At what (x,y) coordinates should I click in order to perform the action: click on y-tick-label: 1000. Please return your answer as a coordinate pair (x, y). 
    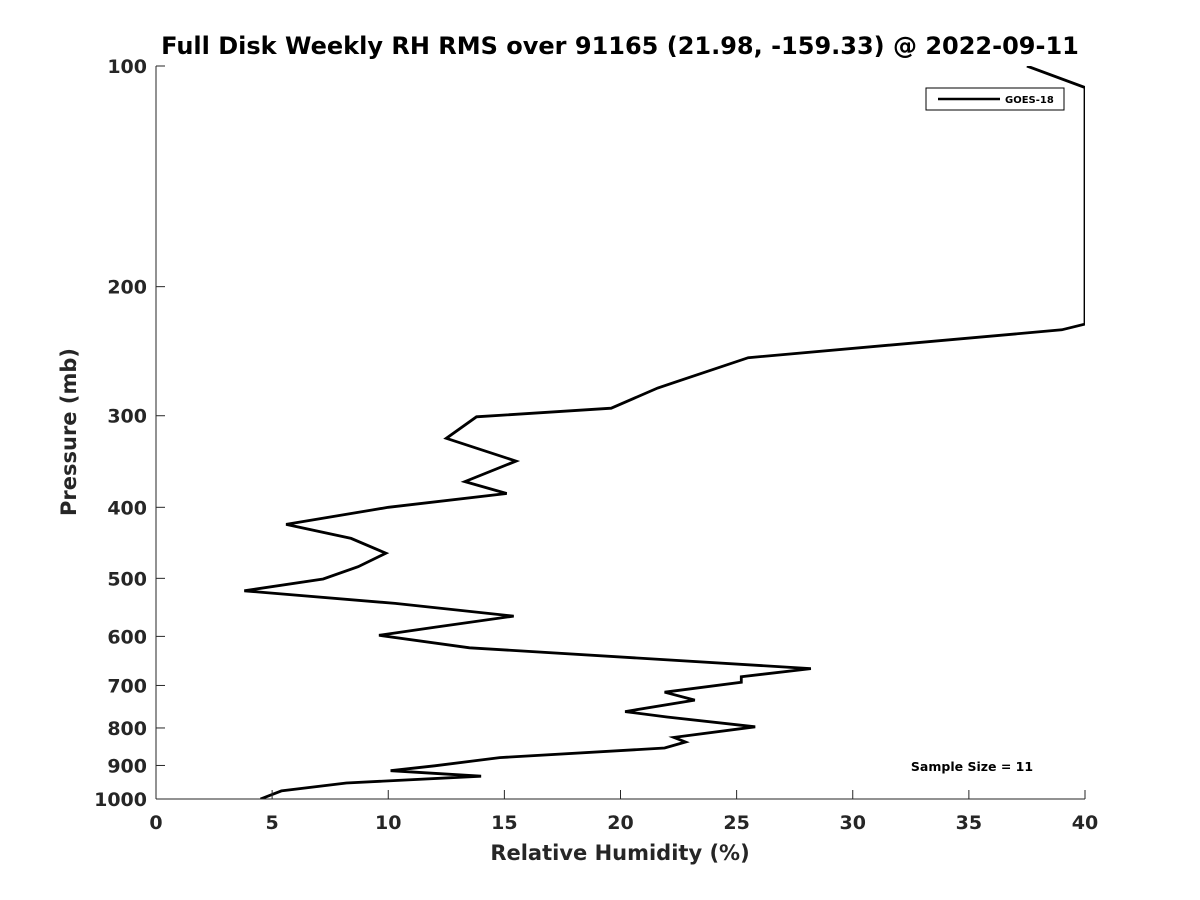
    Looking at the image, I should click on (120, 800).